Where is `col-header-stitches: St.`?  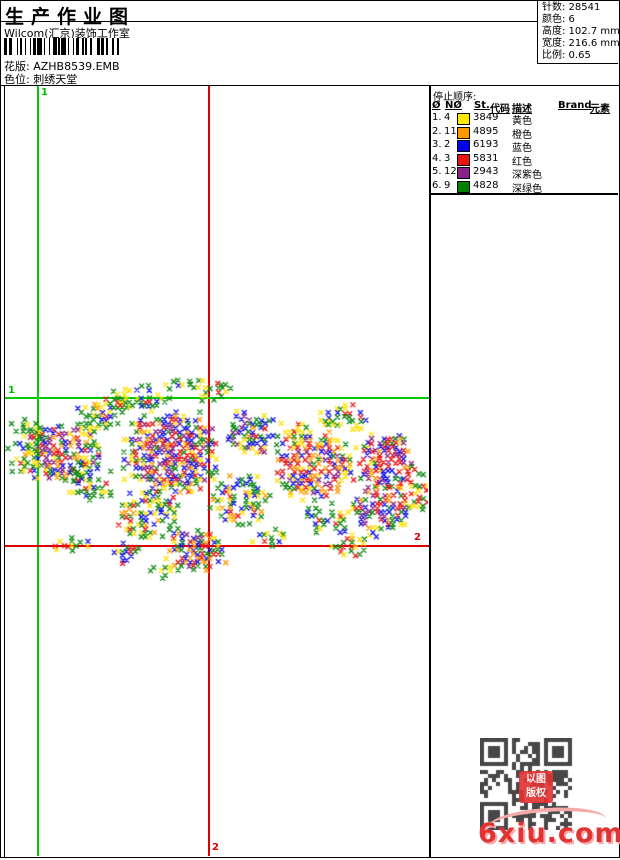 col-header-stitches: St. is located at coordinates (482, 105).